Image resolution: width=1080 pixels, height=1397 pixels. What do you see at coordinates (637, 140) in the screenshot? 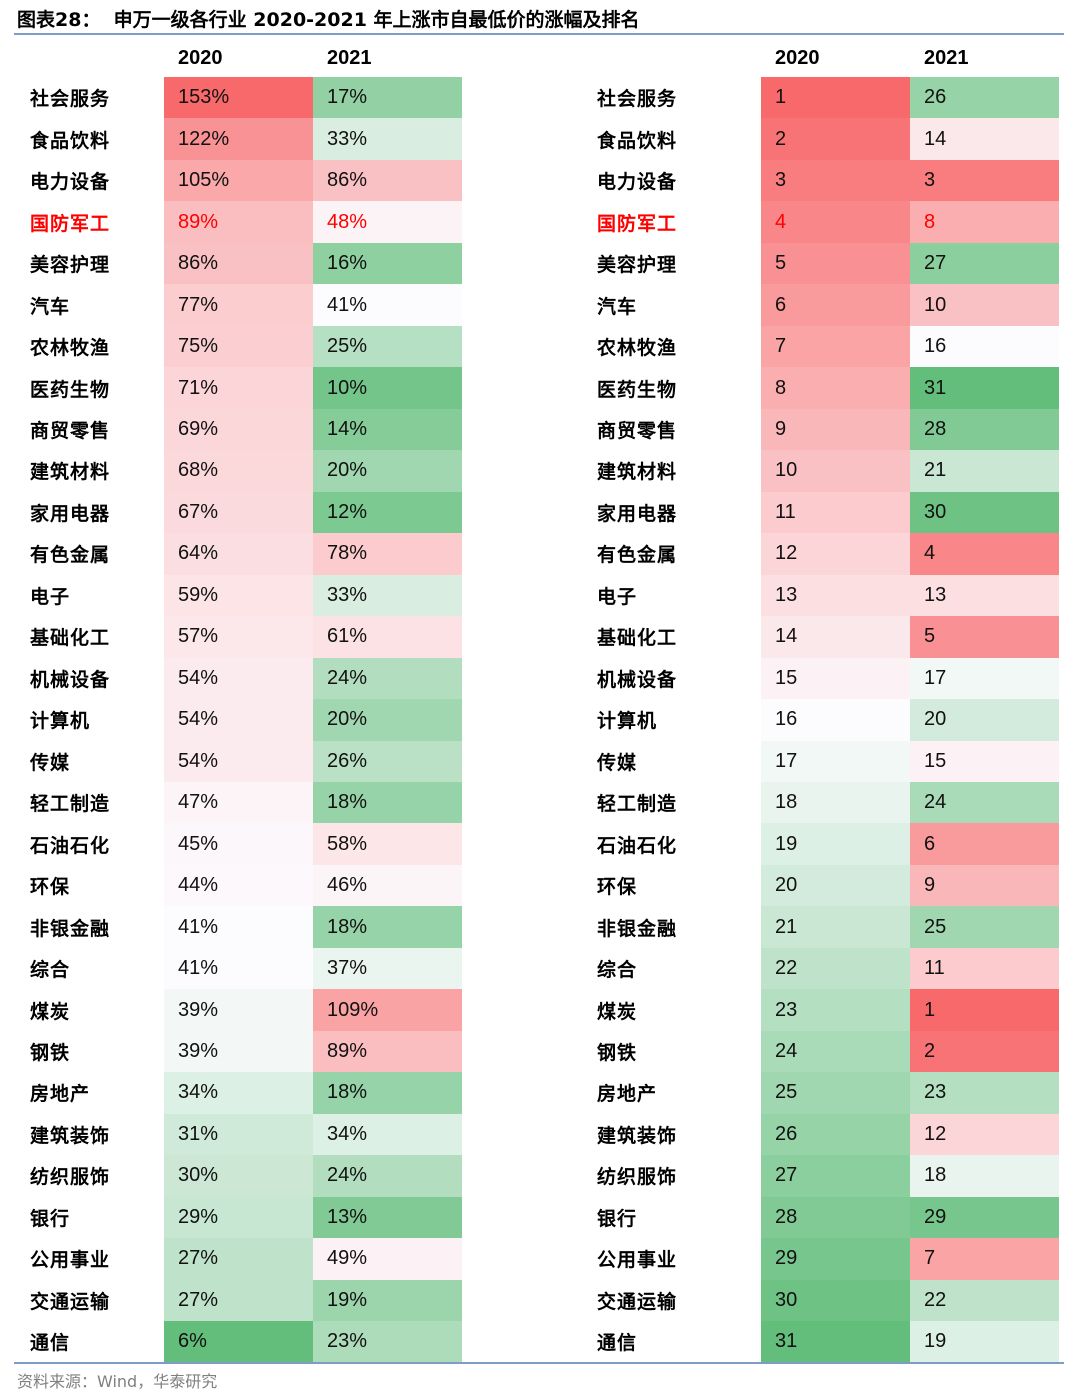
I see `industry-label: 食品饮料` at bounding box center [637, 140].